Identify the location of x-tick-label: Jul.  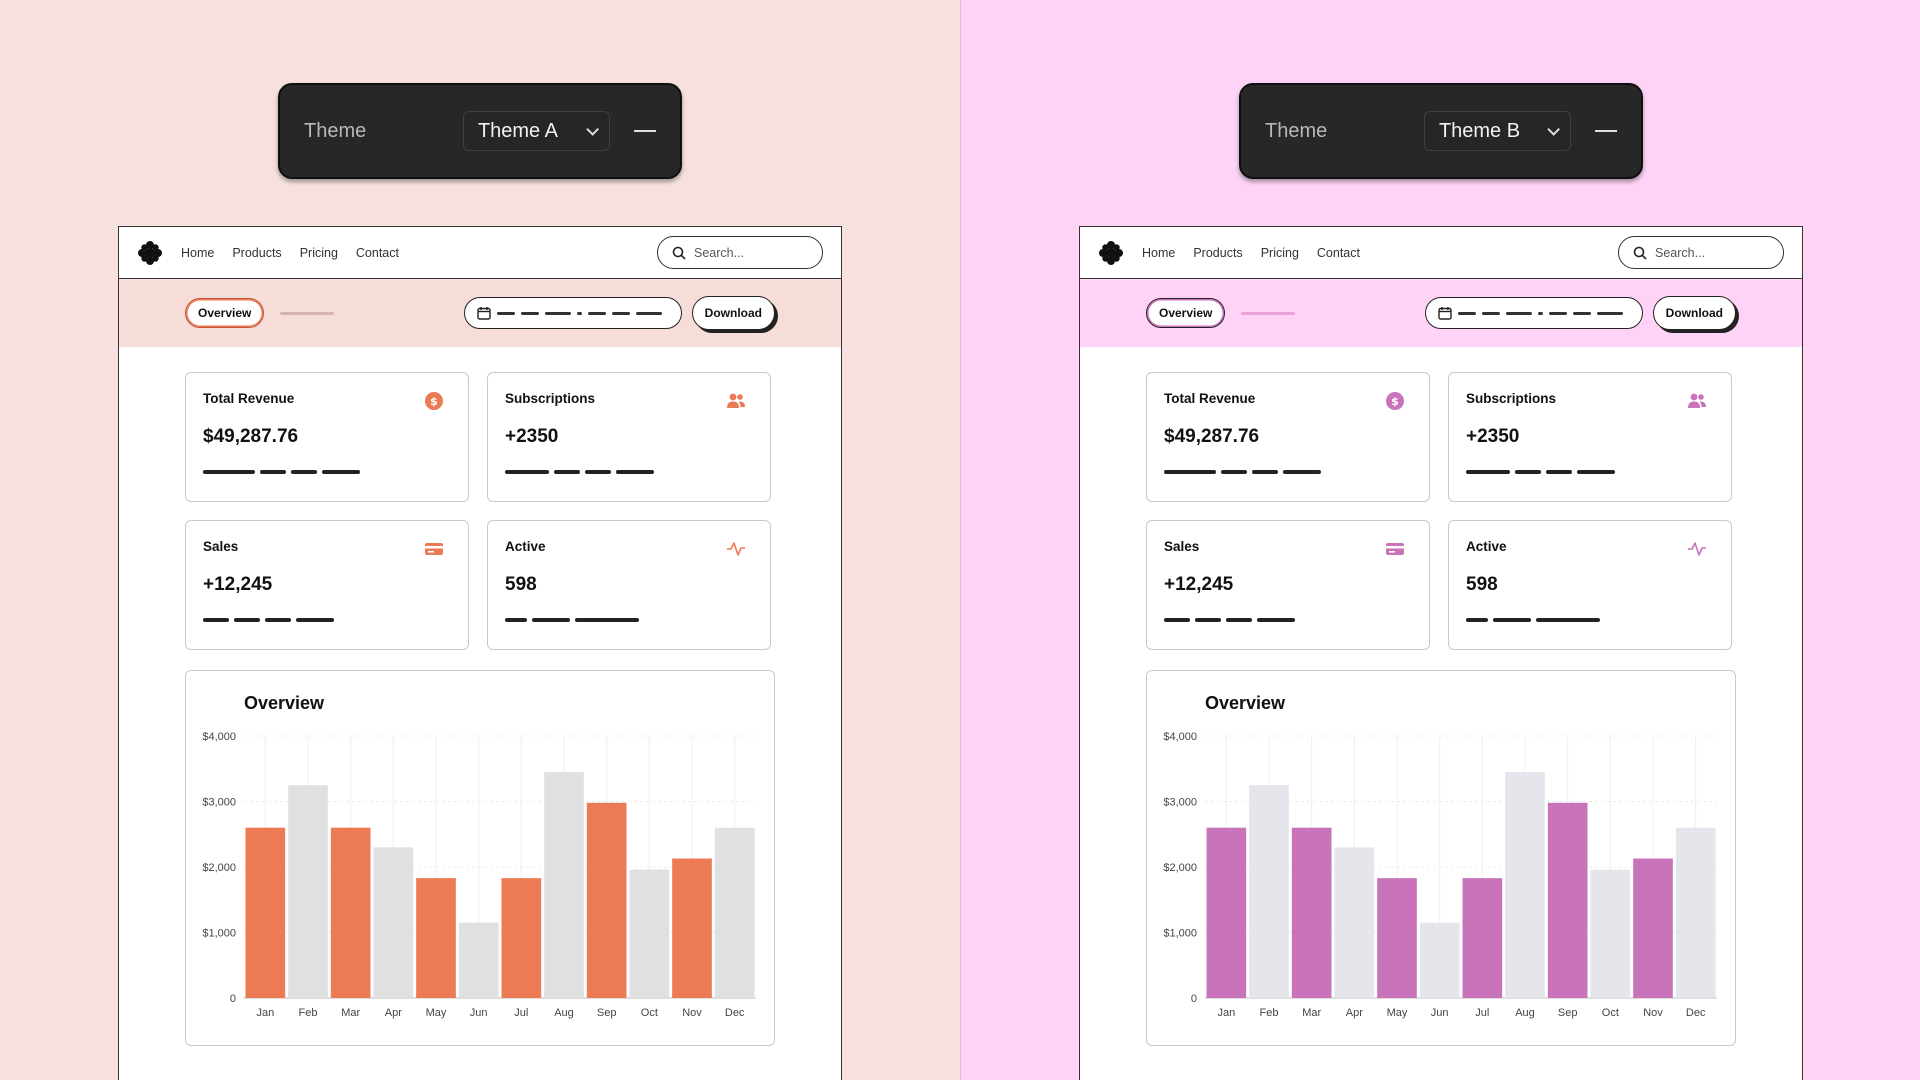
(521, 1013).